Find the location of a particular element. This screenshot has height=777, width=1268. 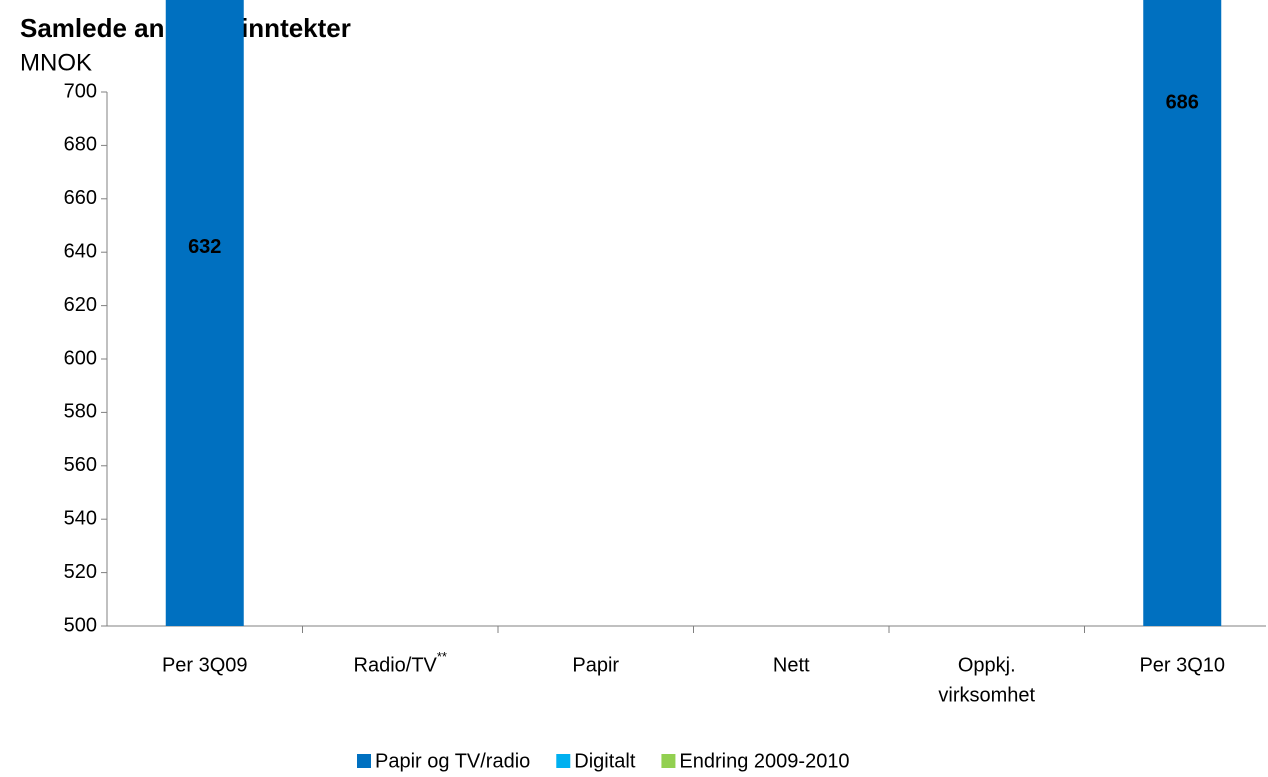

x-tick-label: Nett is located at coordinates (791, 665).